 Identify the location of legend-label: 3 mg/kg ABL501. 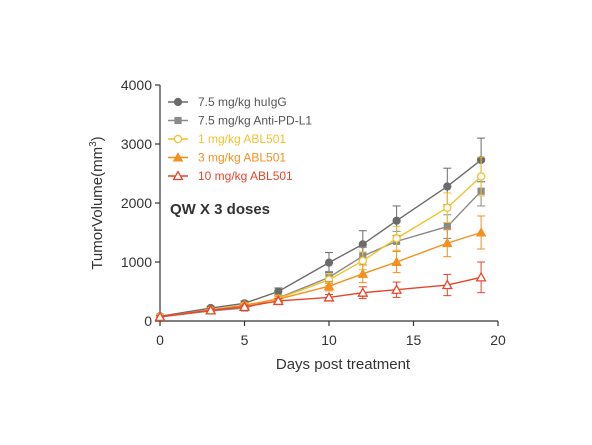
(242, 158).